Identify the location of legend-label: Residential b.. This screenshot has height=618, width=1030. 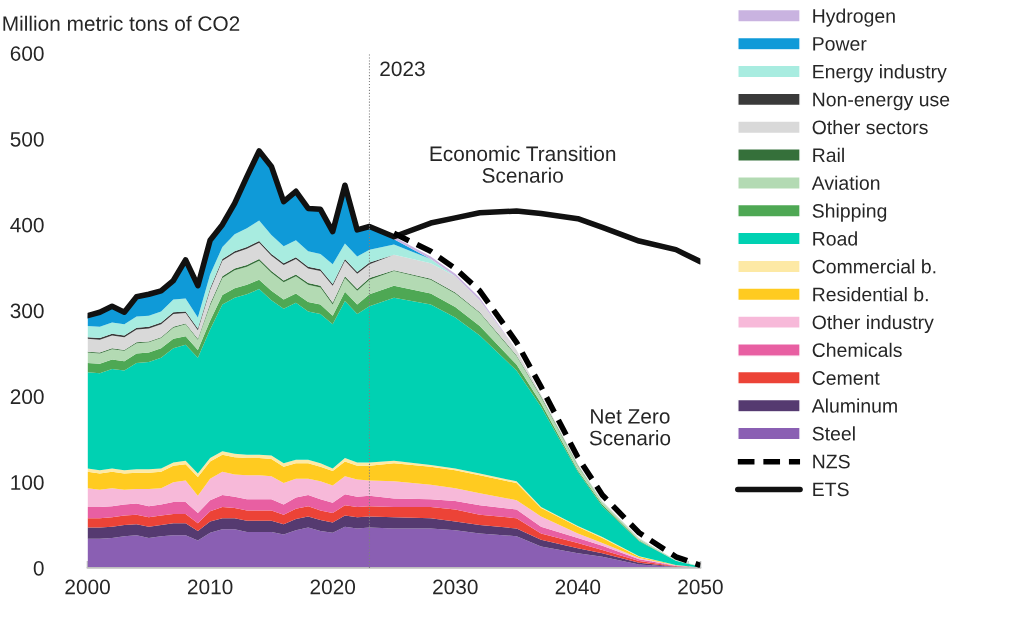
(870, 294).